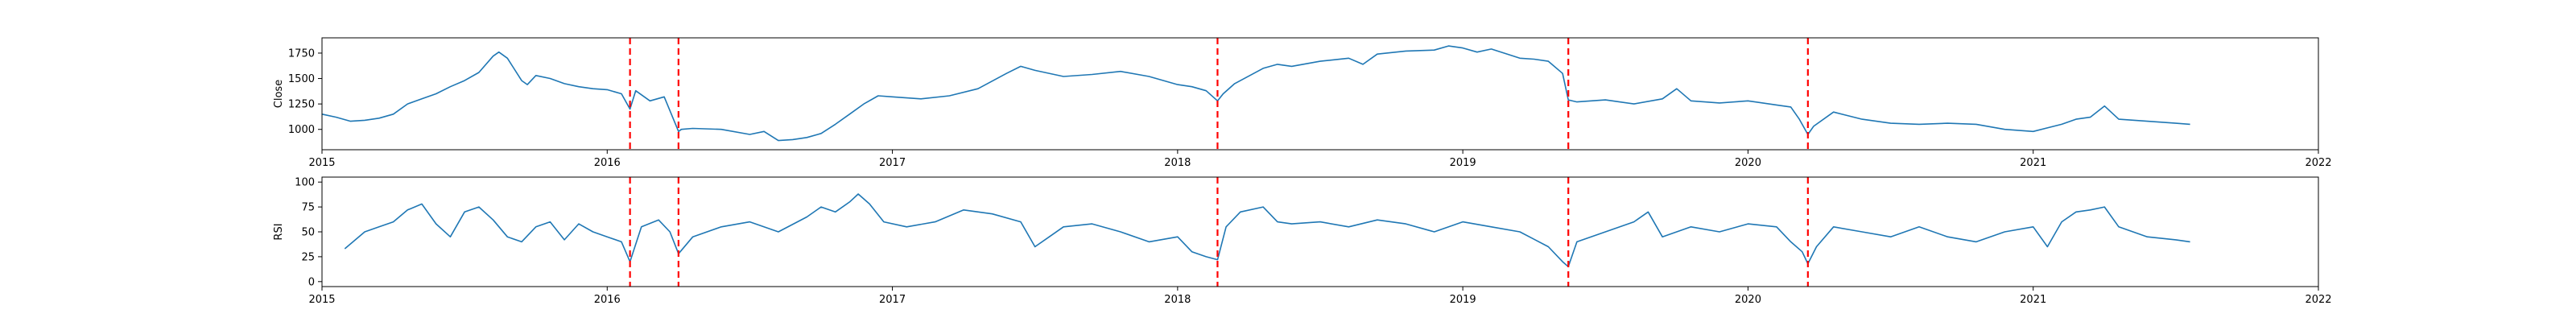 This screenshot has width=2576, height=322. Describe the element at coordinates (311, 282) in the screenshot. I see `rsi-y-tick-label: 0` at that location.